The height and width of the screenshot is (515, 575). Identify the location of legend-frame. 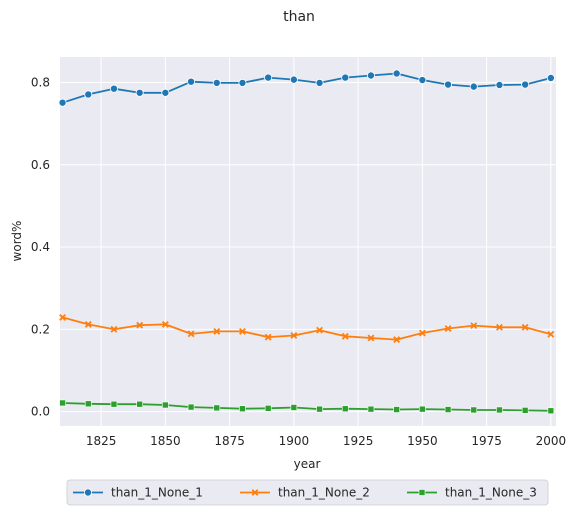
(307, 492).